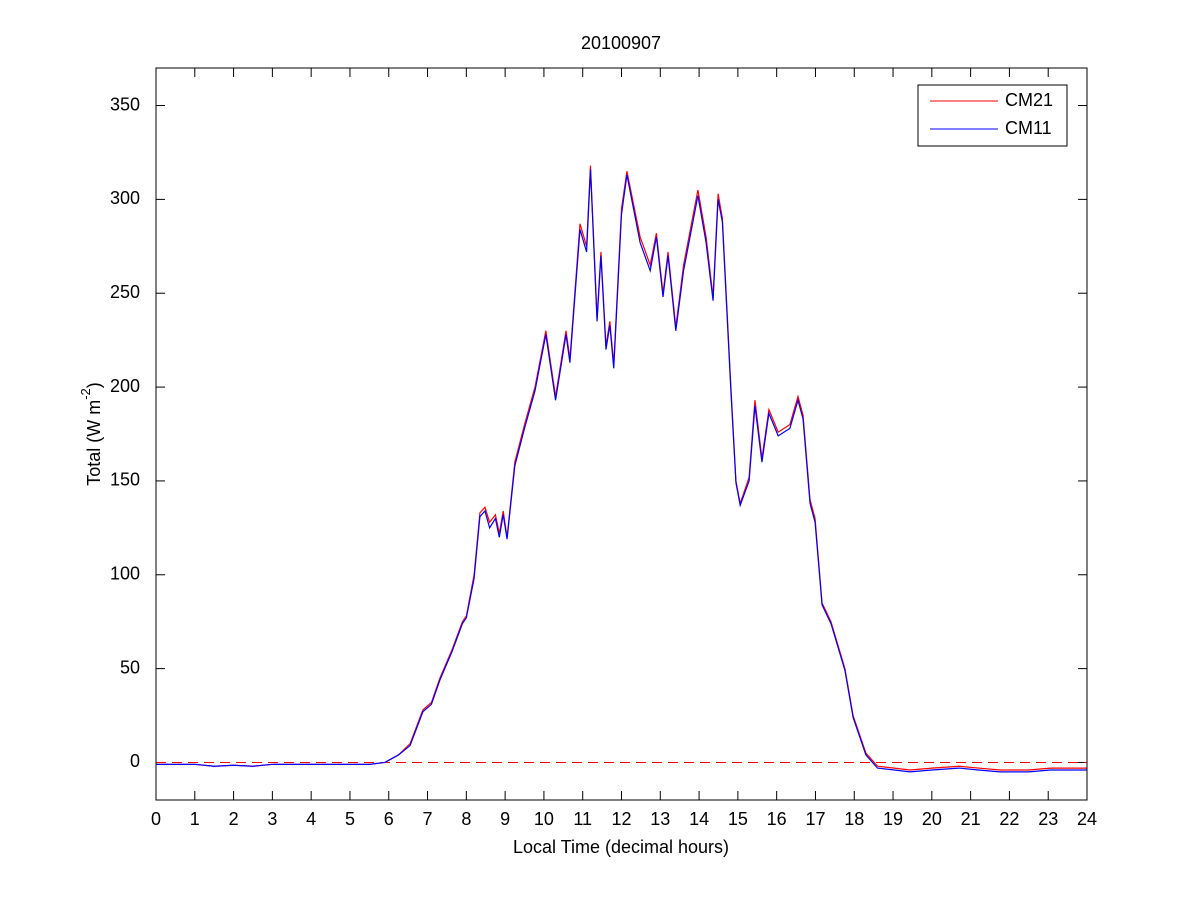  I want to click on x-tick-label: 1, so click(195, 819).